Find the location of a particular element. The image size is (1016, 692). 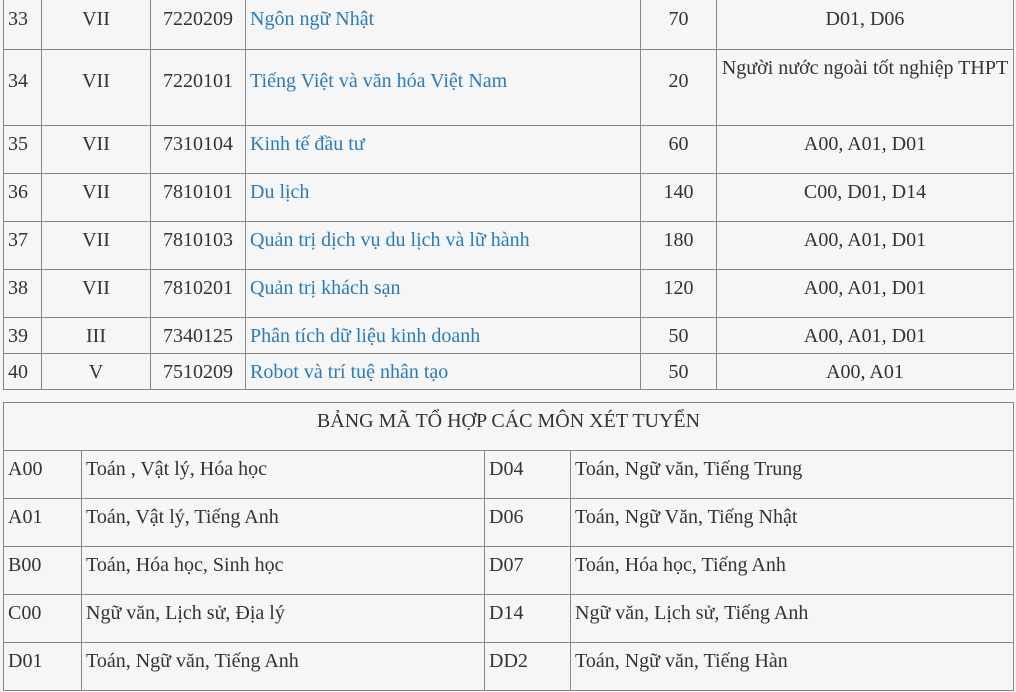

combo-subjects: Toán , Vật lý, Hóa học is located at coordinates (283, 474).